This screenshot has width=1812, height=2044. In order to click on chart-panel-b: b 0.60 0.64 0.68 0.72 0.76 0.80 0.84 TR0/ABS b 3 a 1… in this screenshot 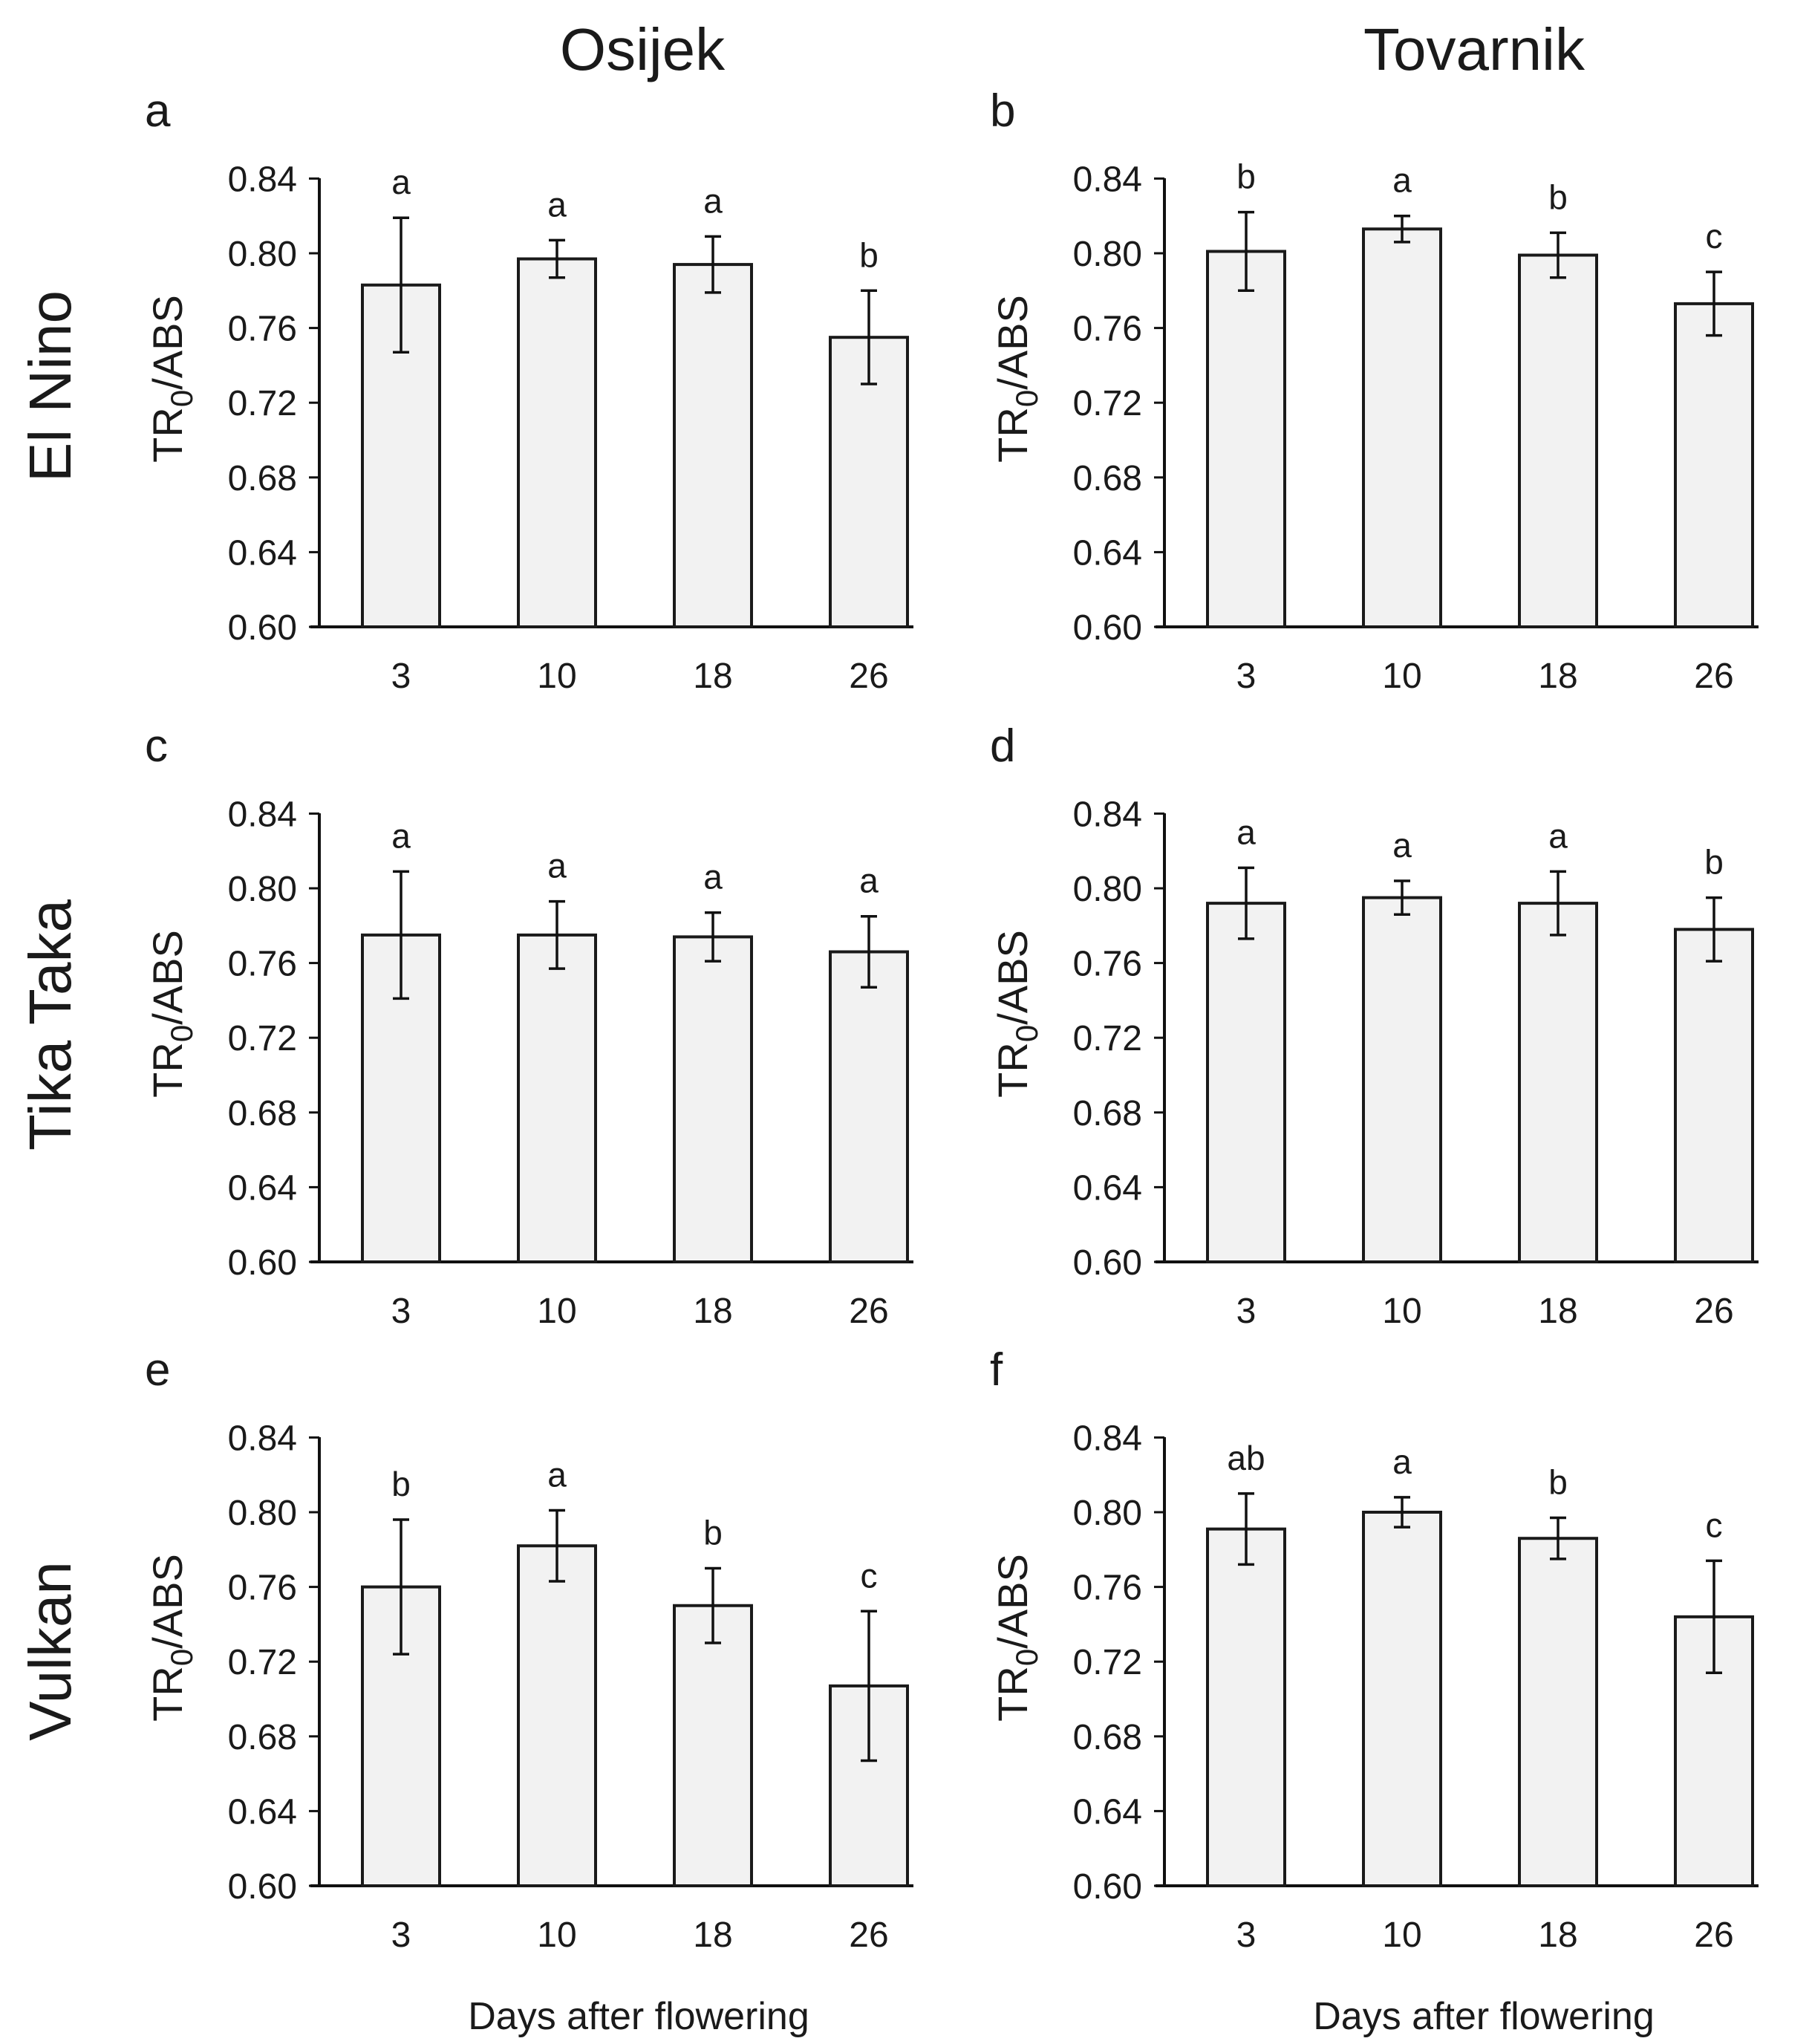, I will do `click(1374, 390)`.